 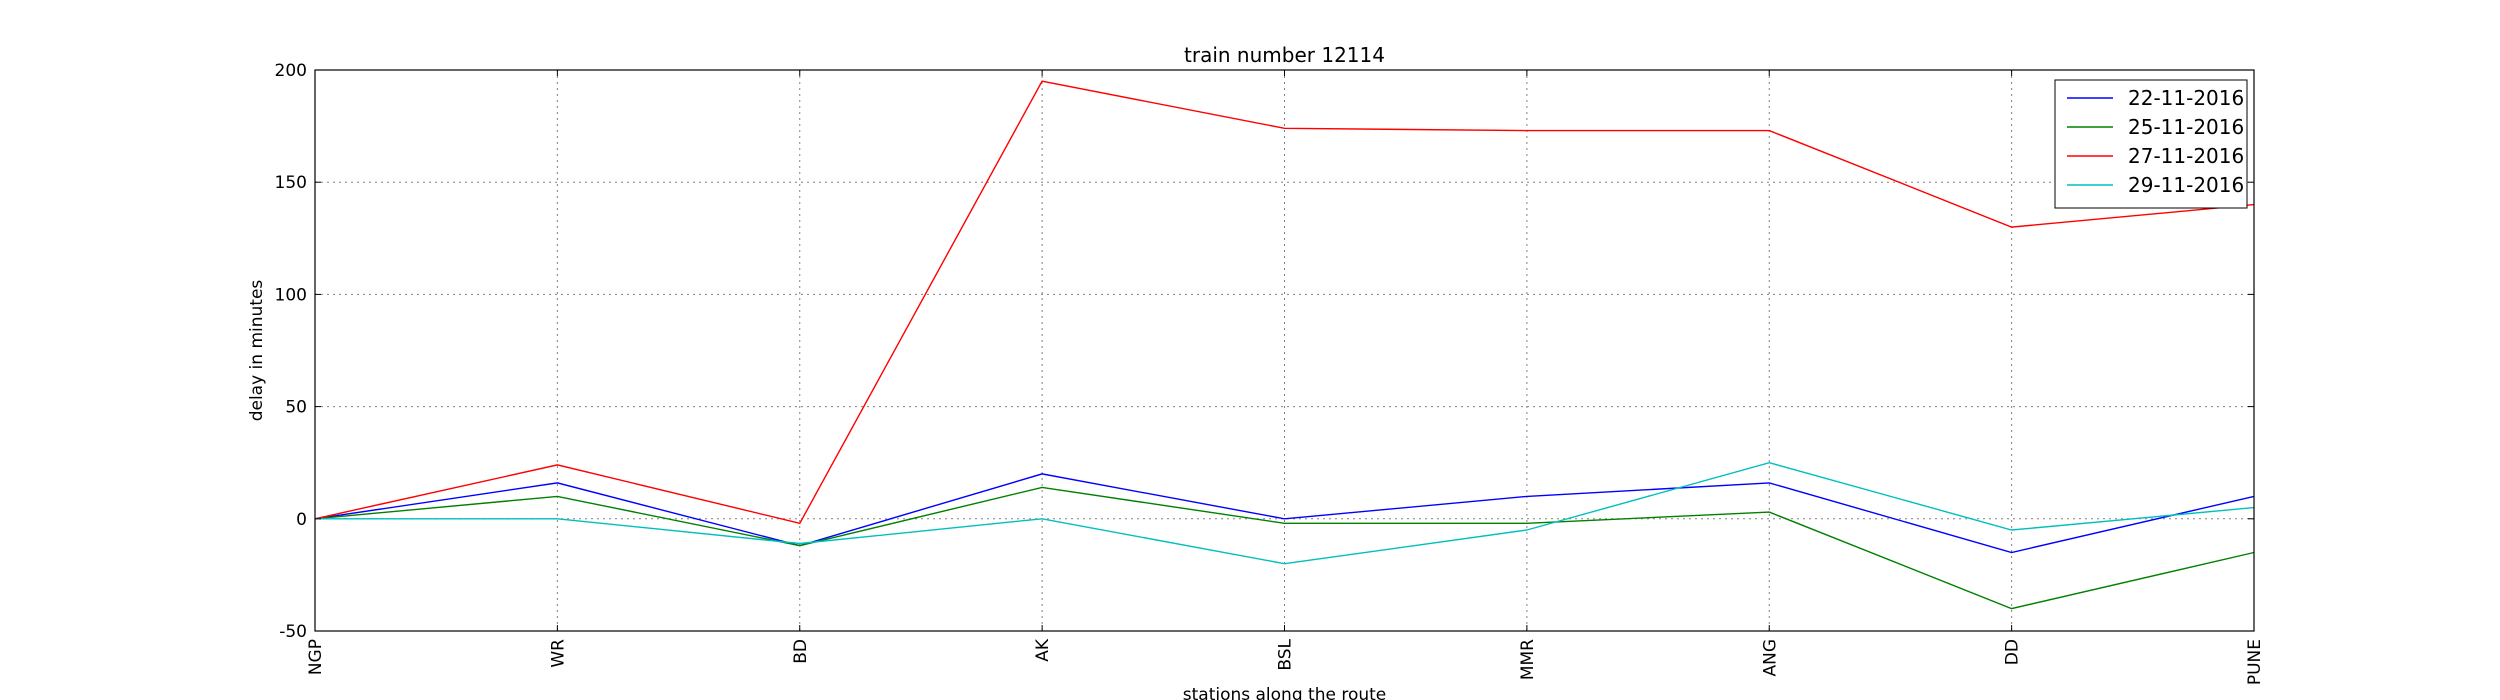 What do you see at coordinates (1285, 692) in the screenshot?
I see `x-axis-label: stations along the route` at bounding box center [1285, 692].